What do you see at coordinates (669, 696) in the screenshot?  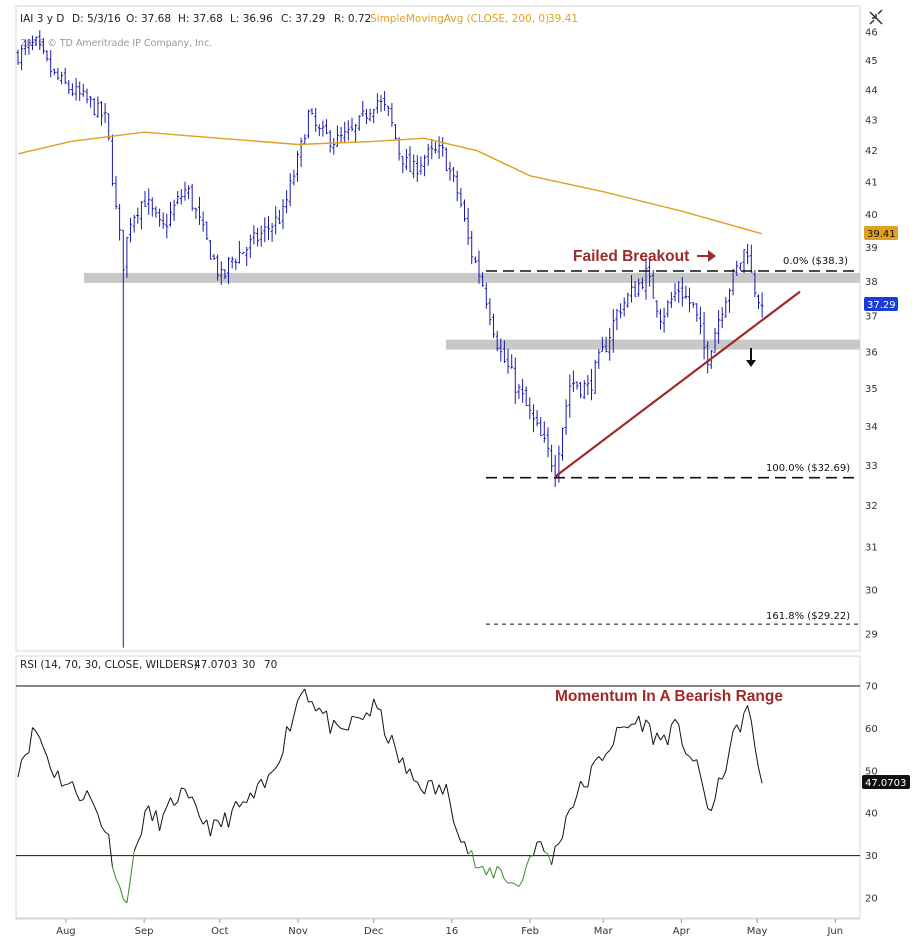 I see `momentum-label: Momentum In A Bearish Range` at bounding box center [669, 696].